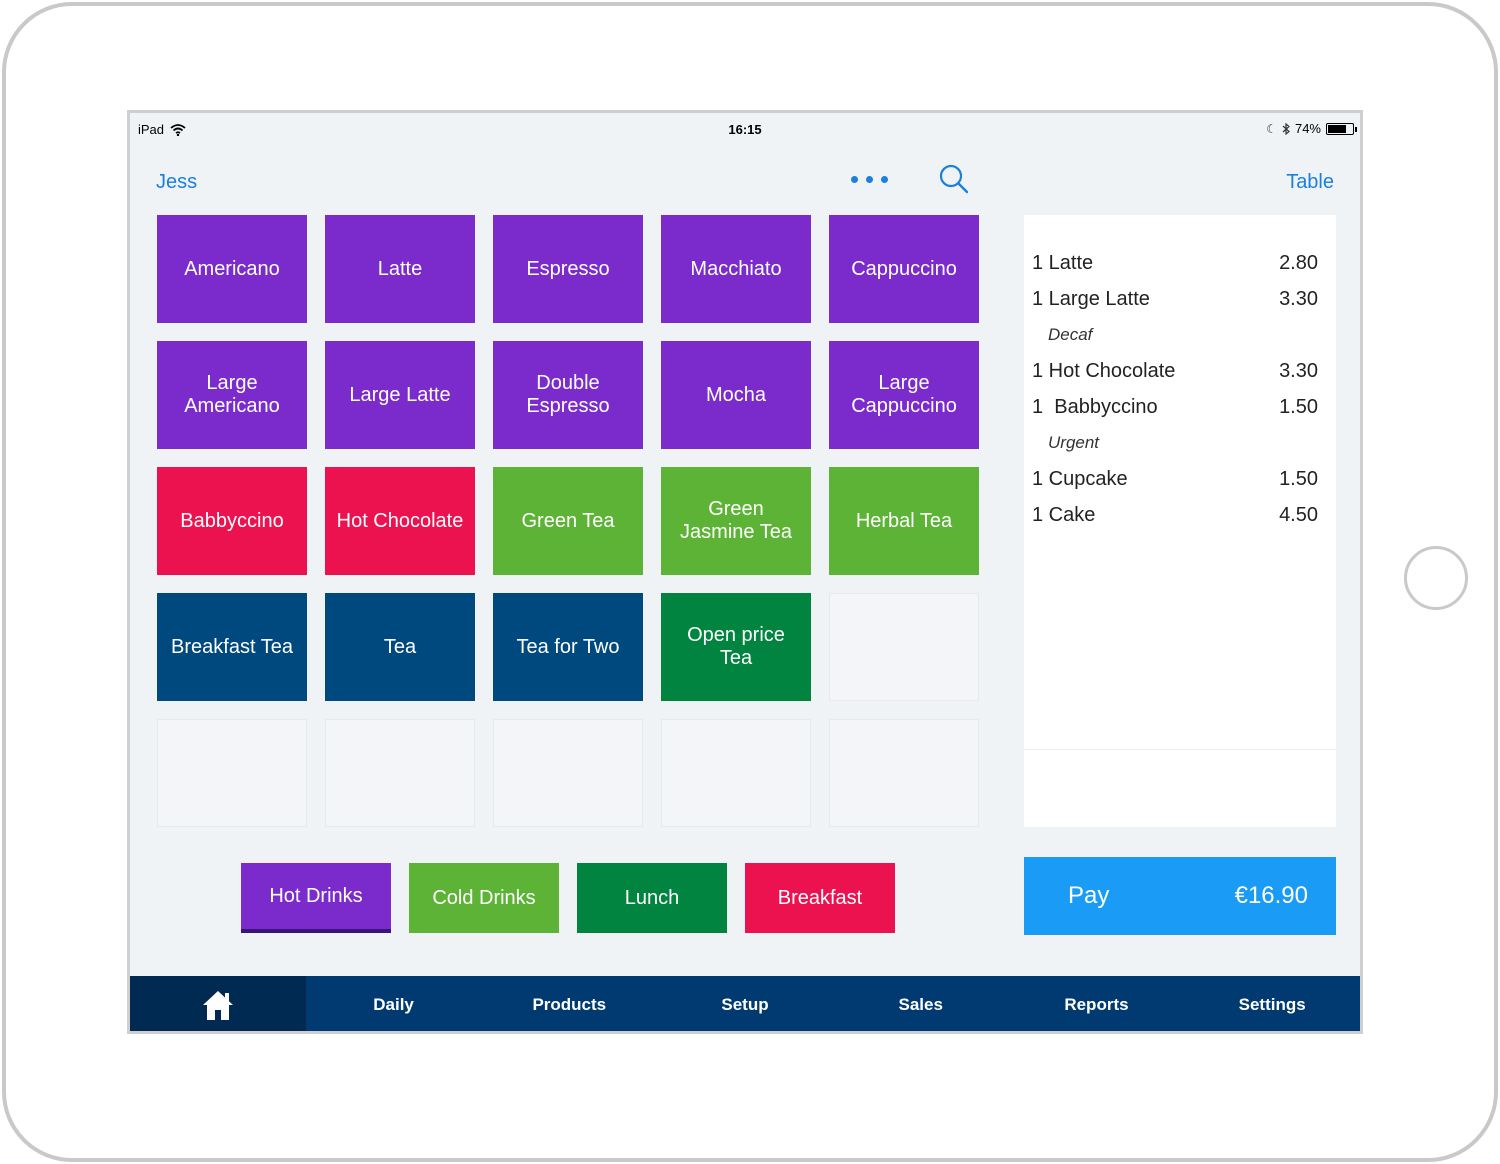 This screenshot has width=1500, height=1164. I want to click on product-breakfast-tea-button: Breakfast Tea, so click(232, 647).